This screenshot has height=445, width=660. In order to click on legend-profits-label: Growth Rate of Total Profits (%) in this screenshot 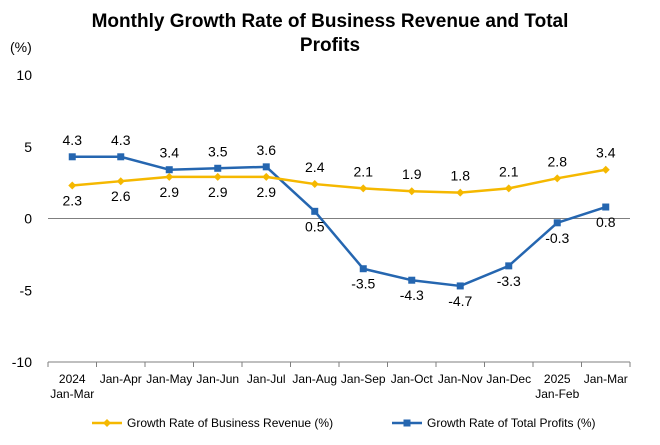, I will do `click(511, 423)`.